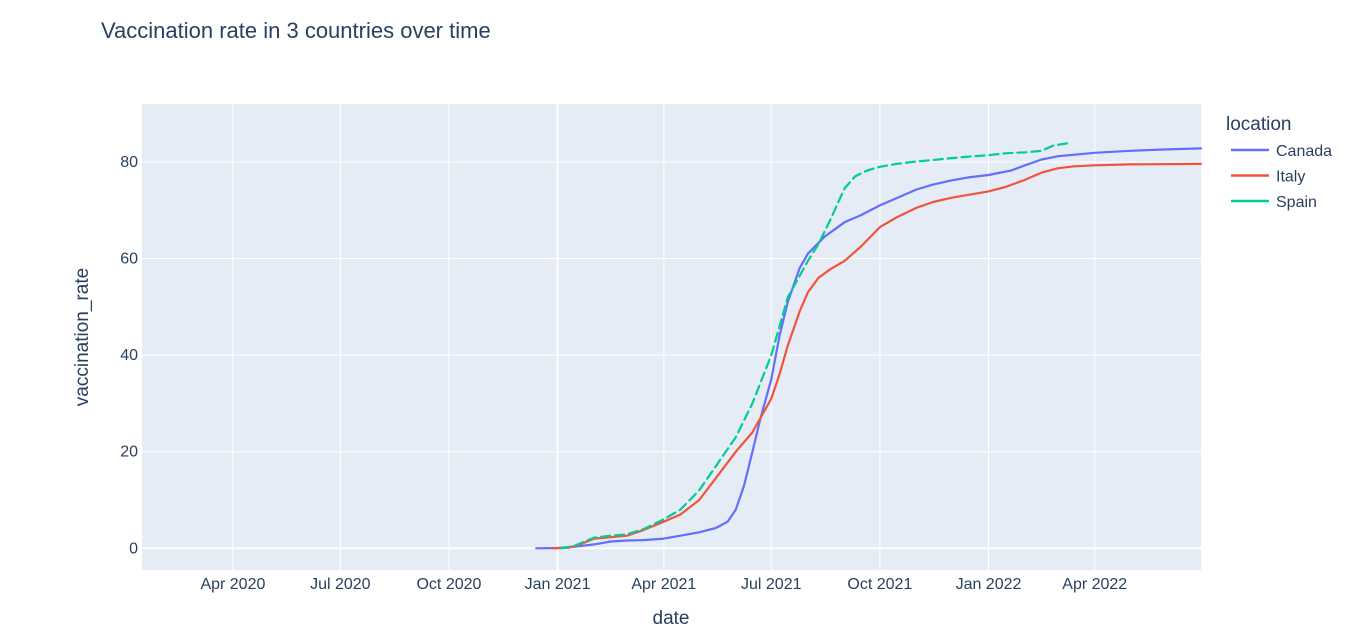  Describe the element at coordinates (989, 584) in the screenshot. I see `x-tick-label: Jan 2022` at that location.